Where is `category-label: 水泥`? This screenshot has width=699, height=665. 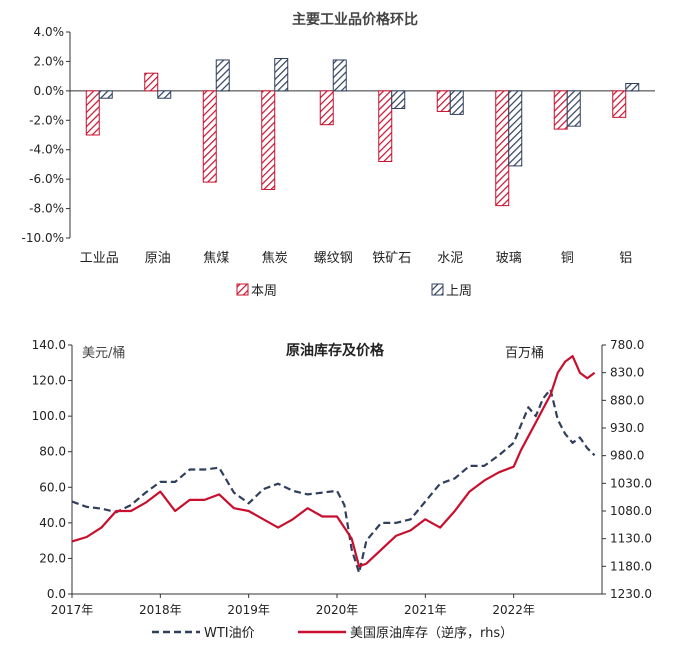 category-label: 水泥 is located at coordinates (450, 258).